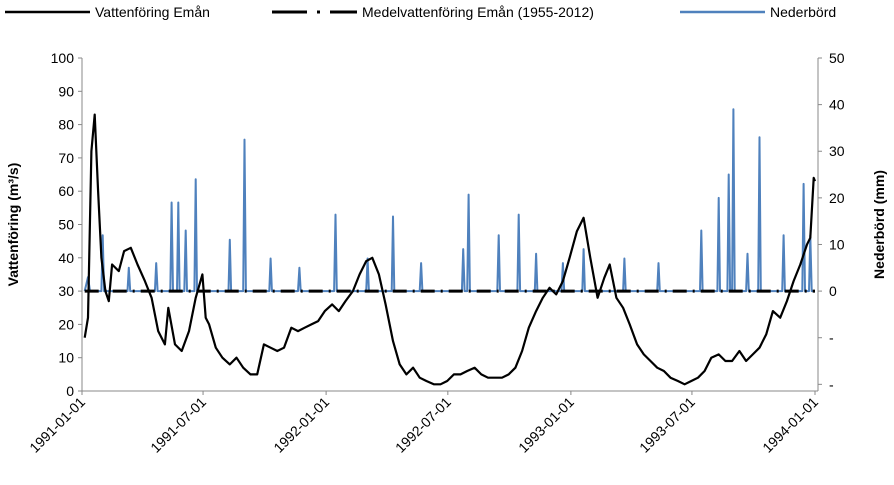 Image resolution: width=894 pixels, height=485 pixels. I want to click on x-tick-label: 1991-01-01, so click(57, 425).